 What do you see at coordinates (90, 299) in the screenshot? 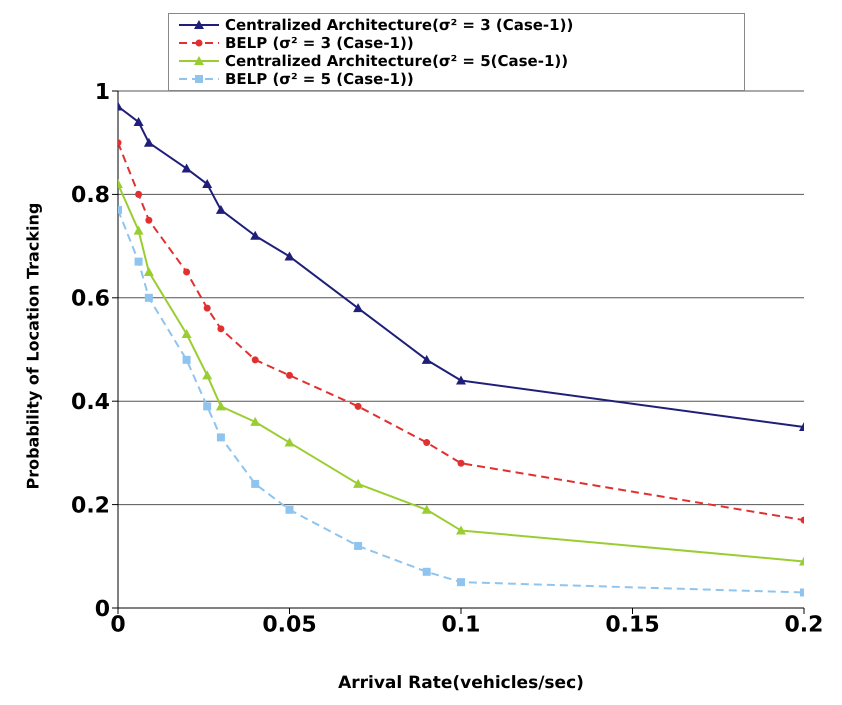
I see `y-tick-label: 0.6` at bounding box center [90, 299].